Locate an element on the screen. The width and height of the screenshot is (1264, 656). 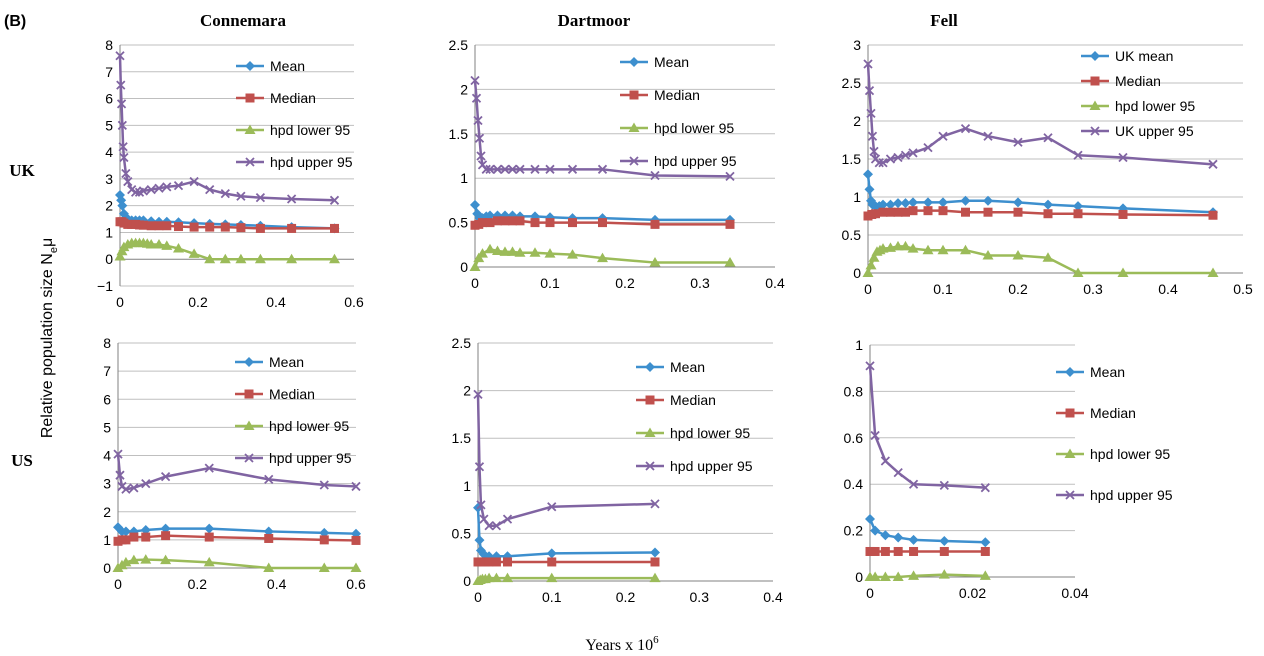
legend-label: hpd lower 95 is located at coordinates (310, 130).